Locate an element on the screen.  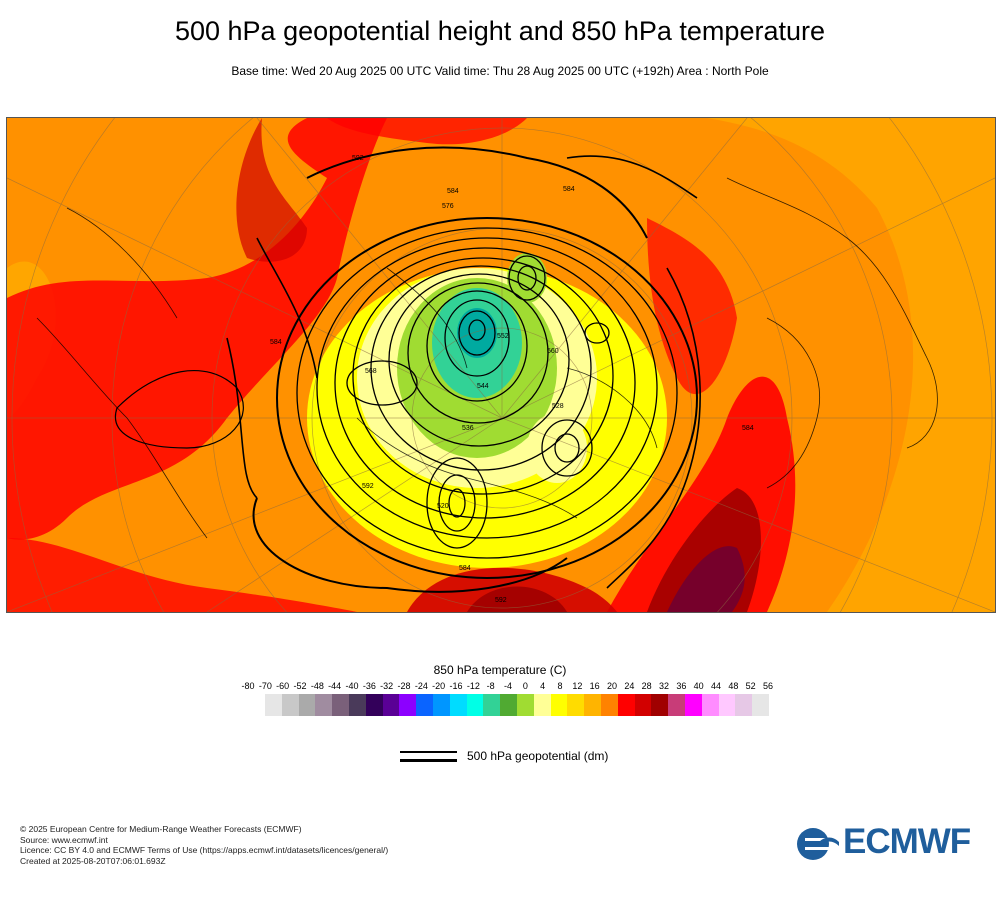
legend-tick-label: 52 is located at coordinates (750, 686).